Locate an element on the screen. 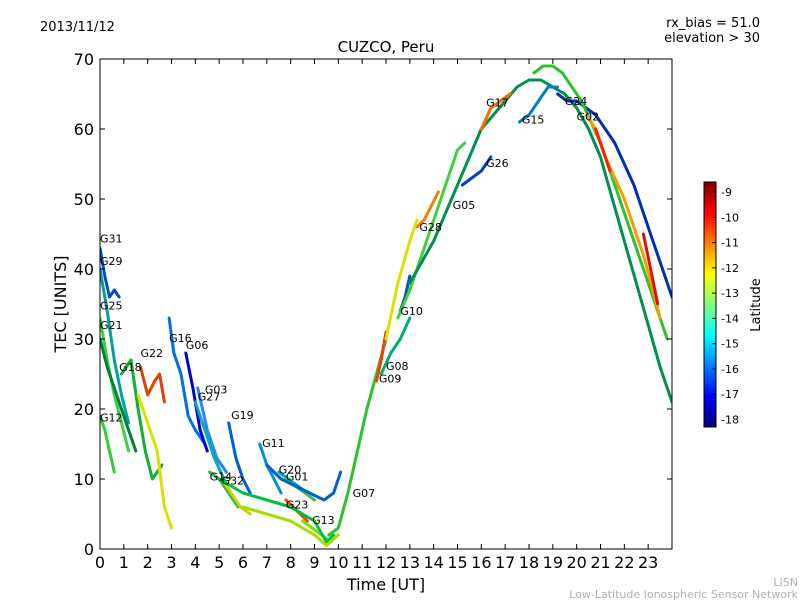  series-g19 is located at coordinates (239, 458).